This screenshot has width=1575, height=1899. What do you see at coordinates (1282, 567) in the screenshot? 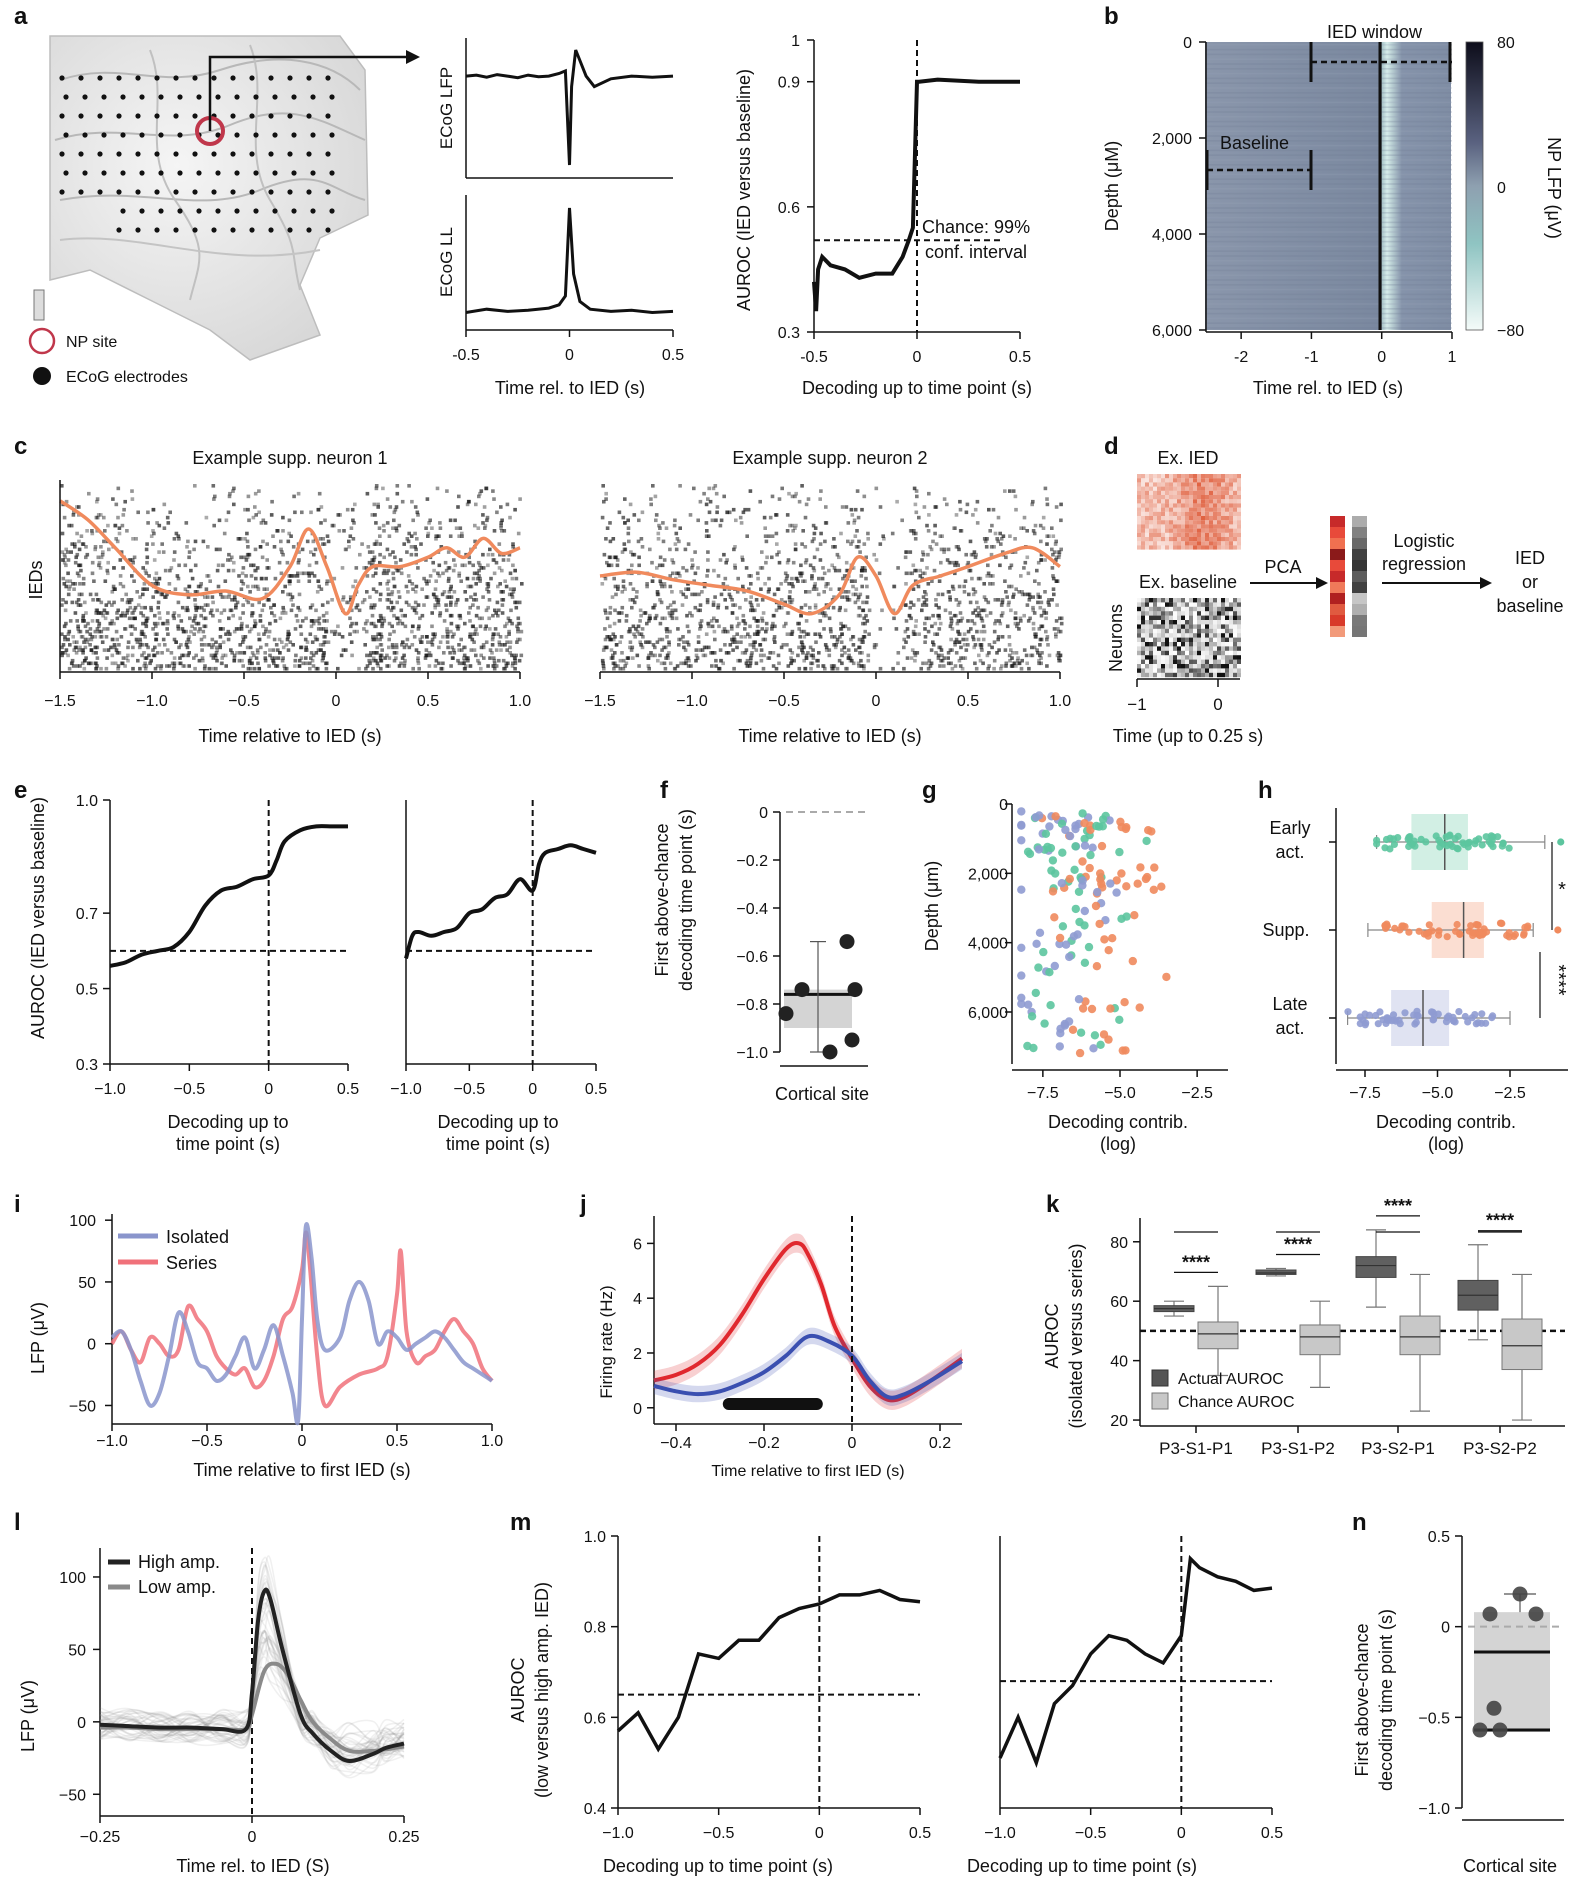
I see `pca-label: PCA` at bounding box center [1282, 567].